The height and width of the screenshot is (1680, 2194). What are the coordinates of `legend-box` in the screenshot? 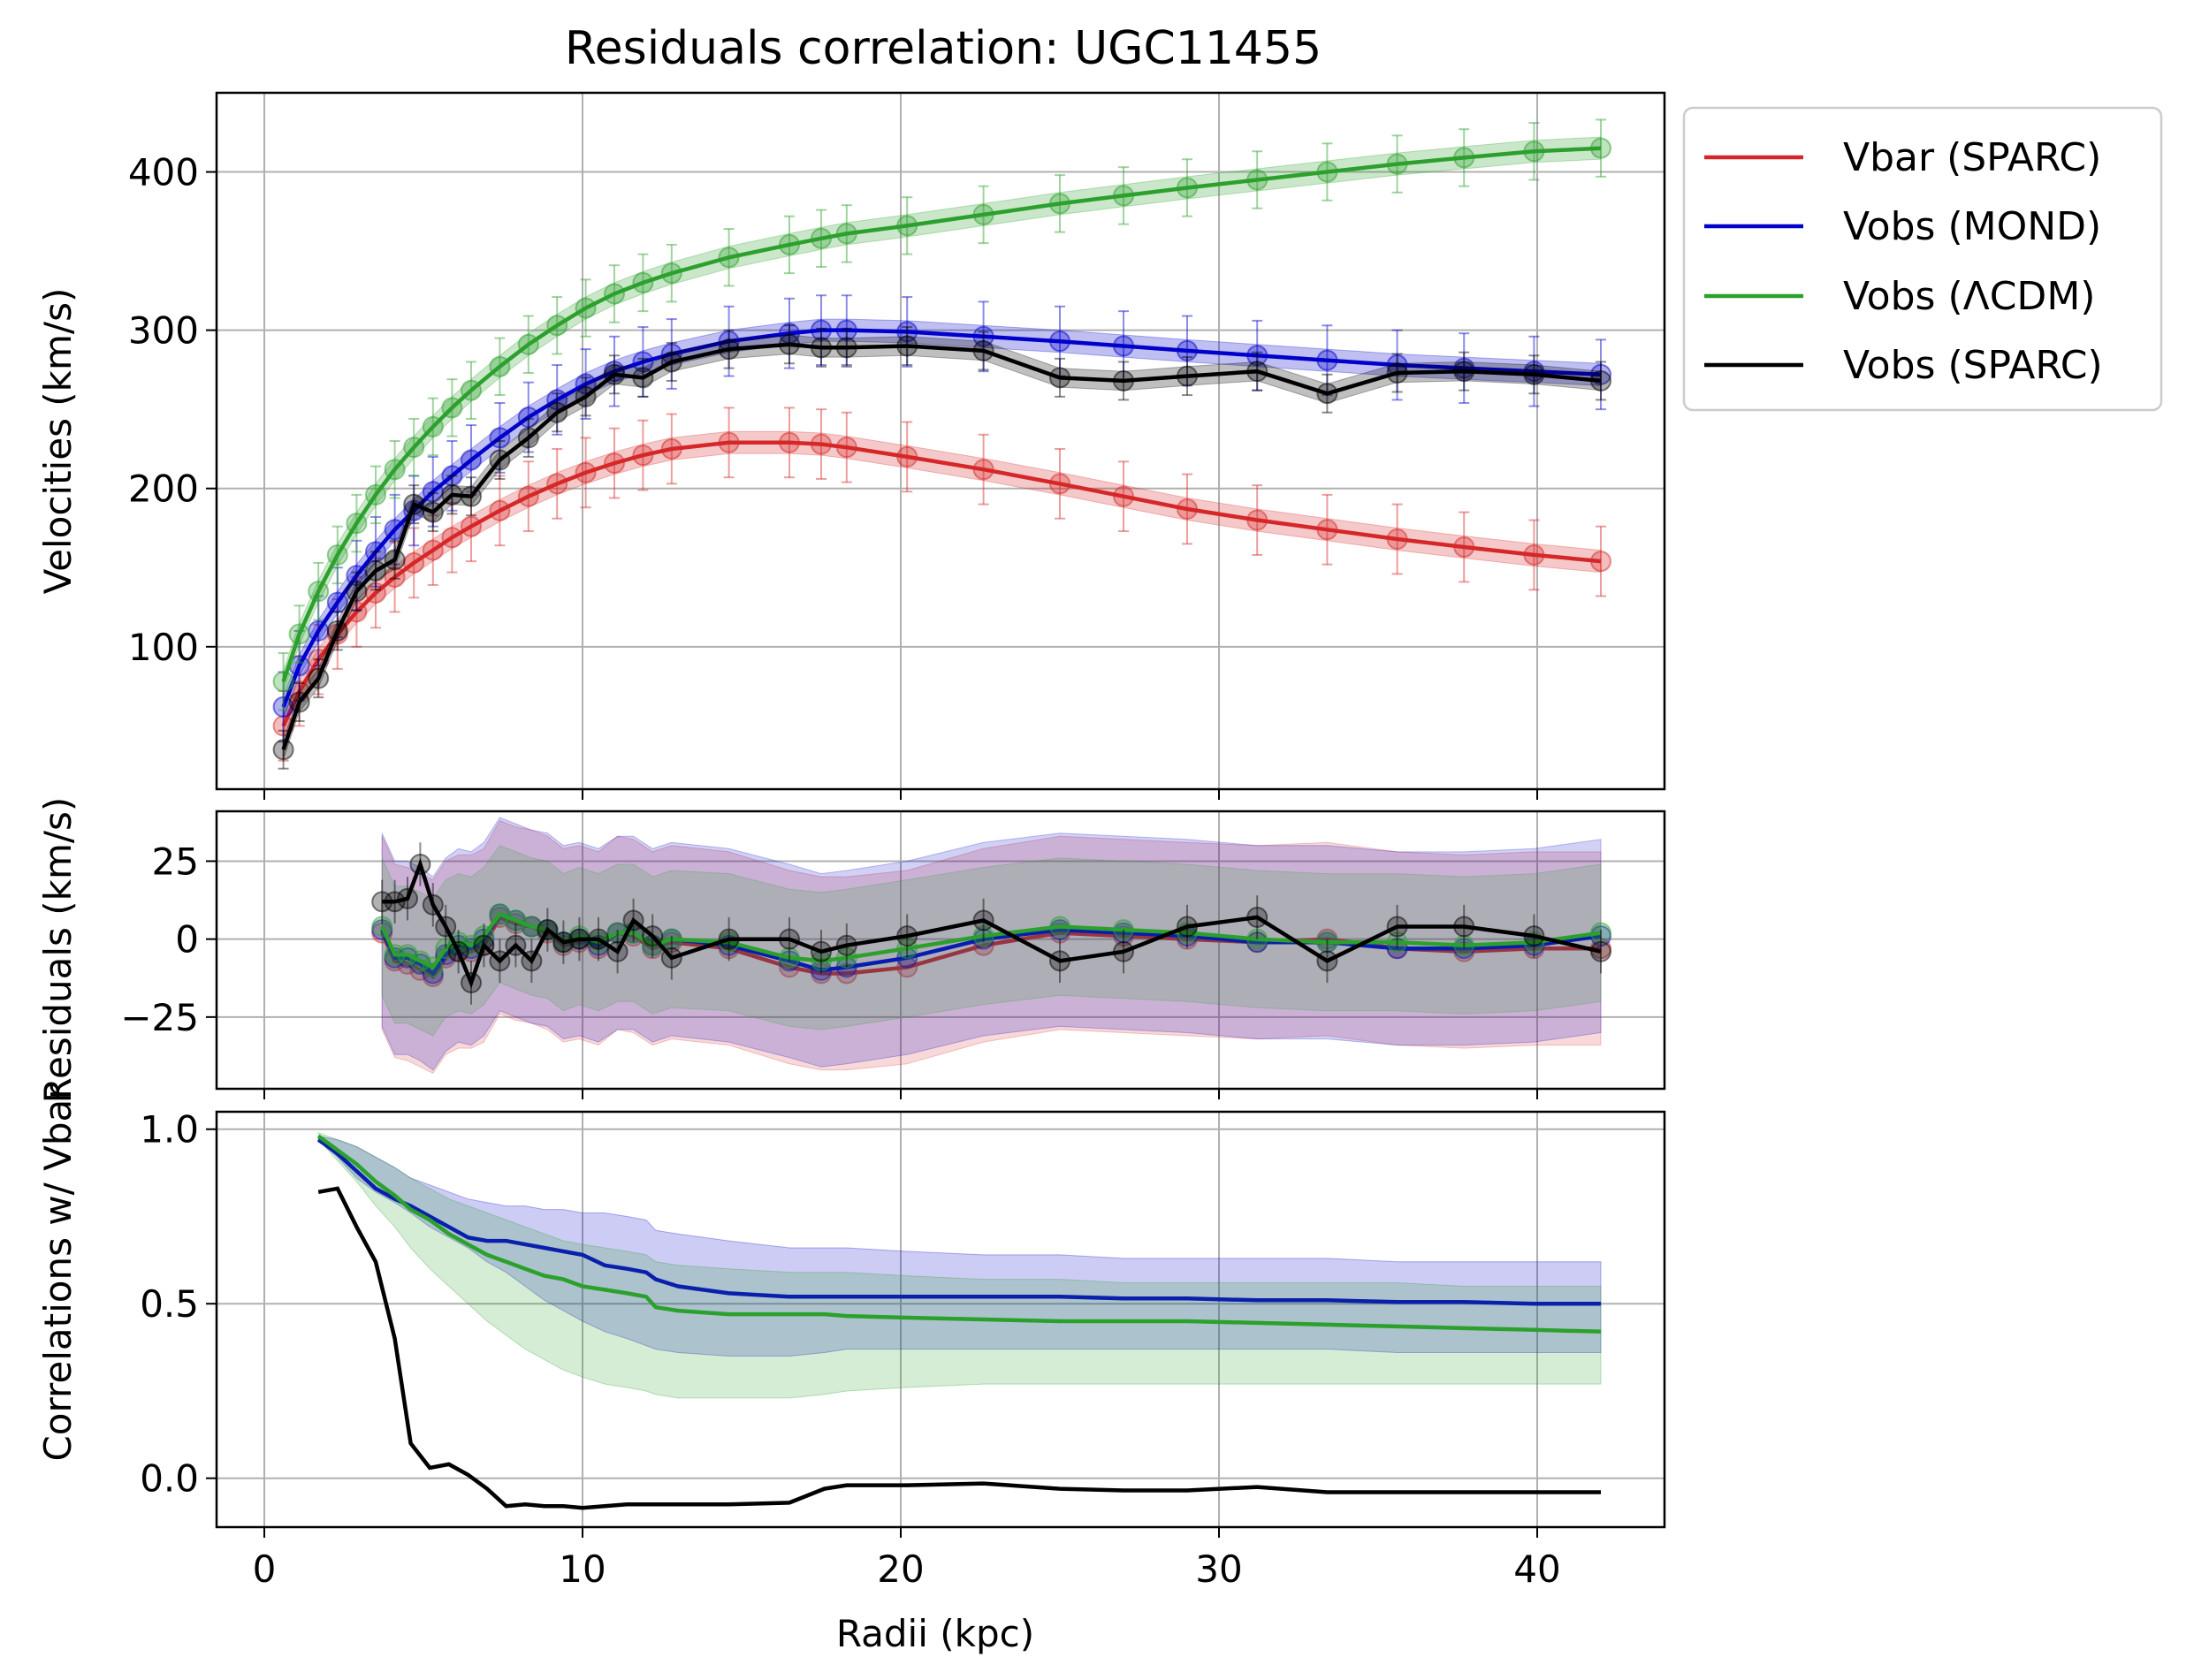 It's located at (1922, 259).